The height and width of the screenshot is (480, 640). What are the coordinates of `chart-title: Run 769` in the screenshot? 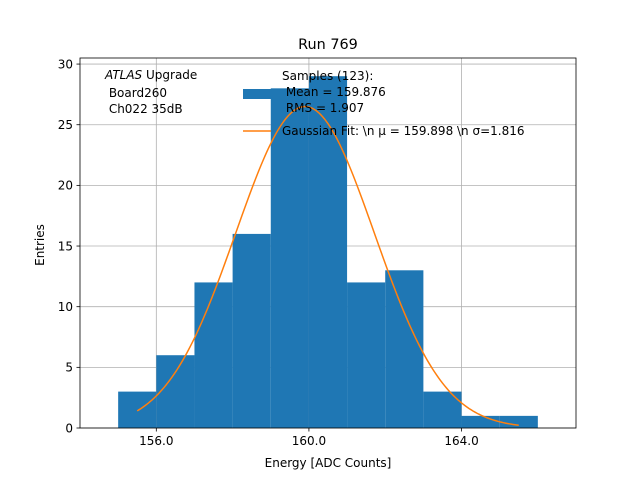 It's located at (328, 45).